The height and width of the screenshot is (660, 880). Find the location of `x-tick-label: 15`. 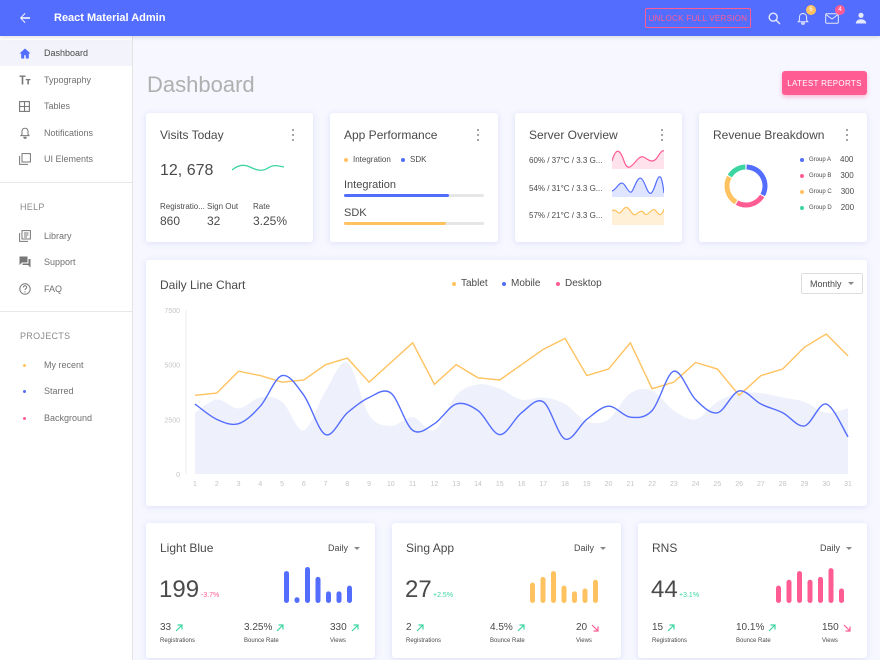

x-tick-label: 15 is located at coordinates (500, 484).